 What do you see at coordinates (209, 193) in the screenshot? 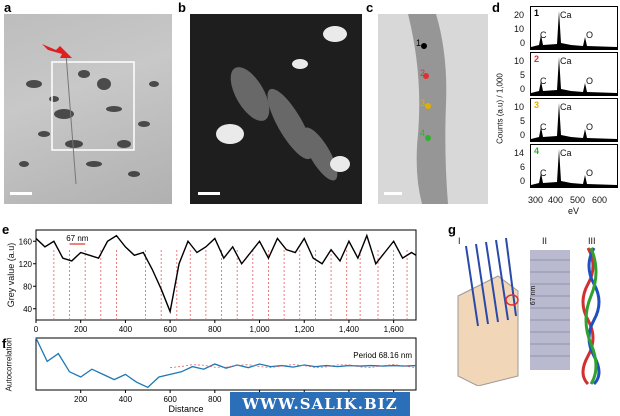
I see `scale-bar-b` at bounding box center [209, 193].